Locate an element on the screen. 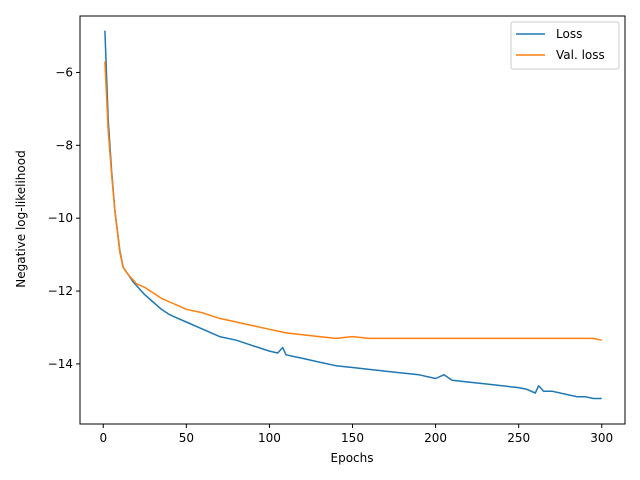 The height and width of the screenshot is (480, 640). x-tick-label: 200 is located at coordinates (435, 438).